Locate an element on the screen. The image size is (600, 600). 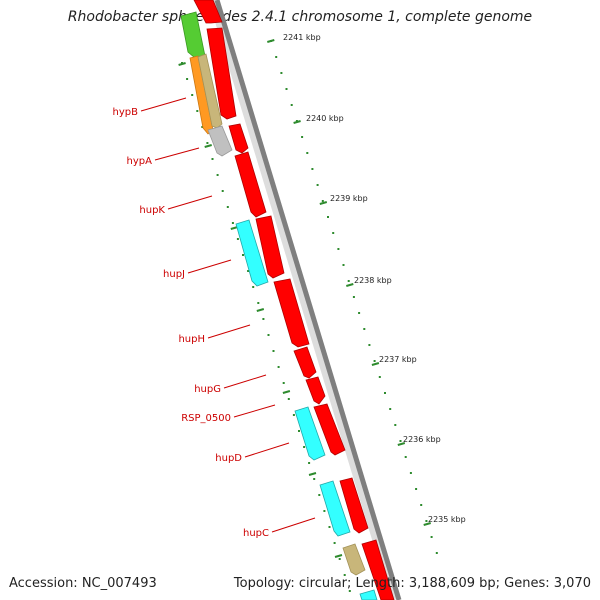
accession-text: Accession: NC_007493 is located at coordinates (83, 583).